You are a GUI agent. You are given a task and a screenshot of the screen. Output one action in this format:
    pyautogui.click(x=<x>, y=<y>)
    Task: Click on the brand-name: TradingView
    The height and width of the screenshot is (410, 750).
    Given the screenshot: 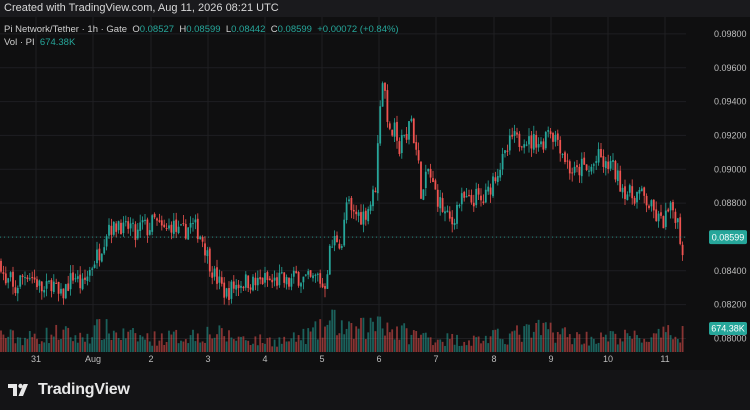 What is the action you would take?
    pyautogui.click(x=84, y=389)
    